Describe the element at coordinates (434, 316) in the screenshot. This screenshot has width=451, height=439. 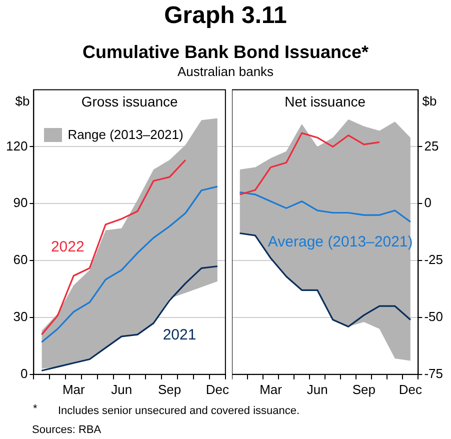
I see `y-tick-label: -50` at that location.